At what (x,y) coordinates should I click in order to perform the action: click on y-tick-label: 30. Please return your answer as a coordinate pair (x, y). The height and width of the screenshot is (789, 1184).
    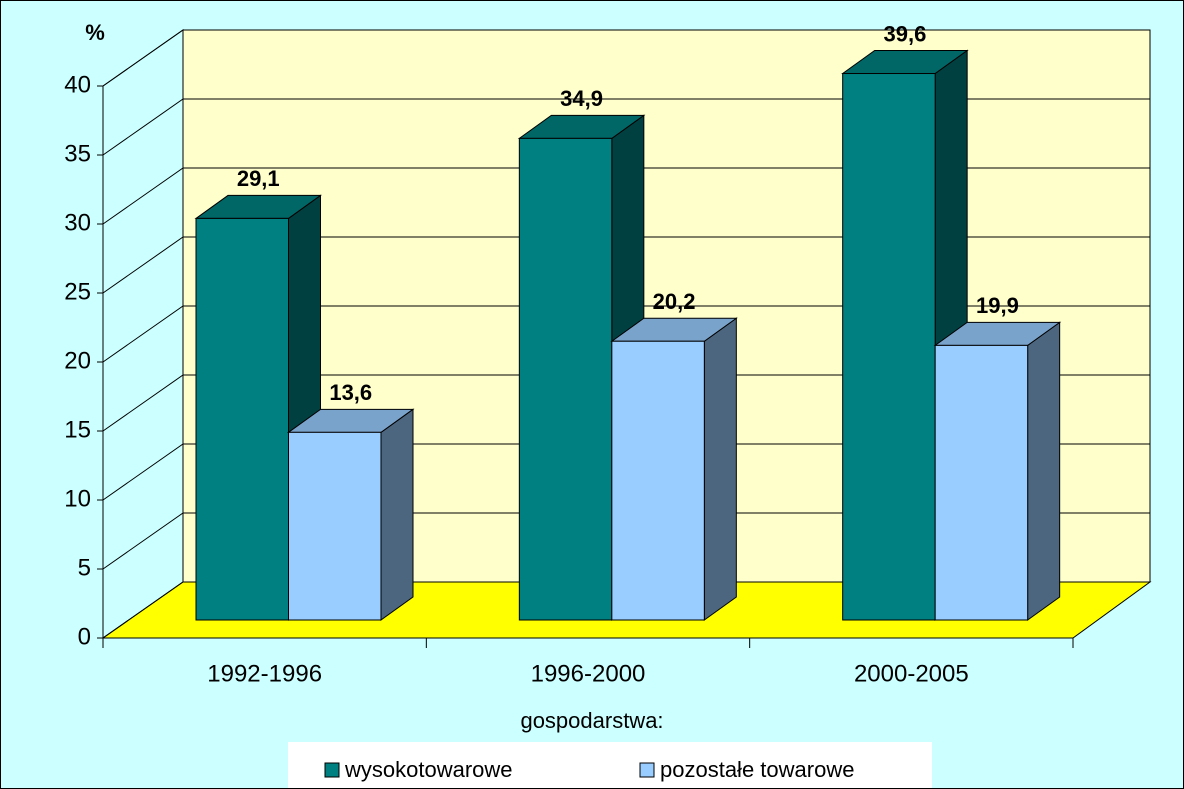
    Looking at the image, I should click on (77, 222).